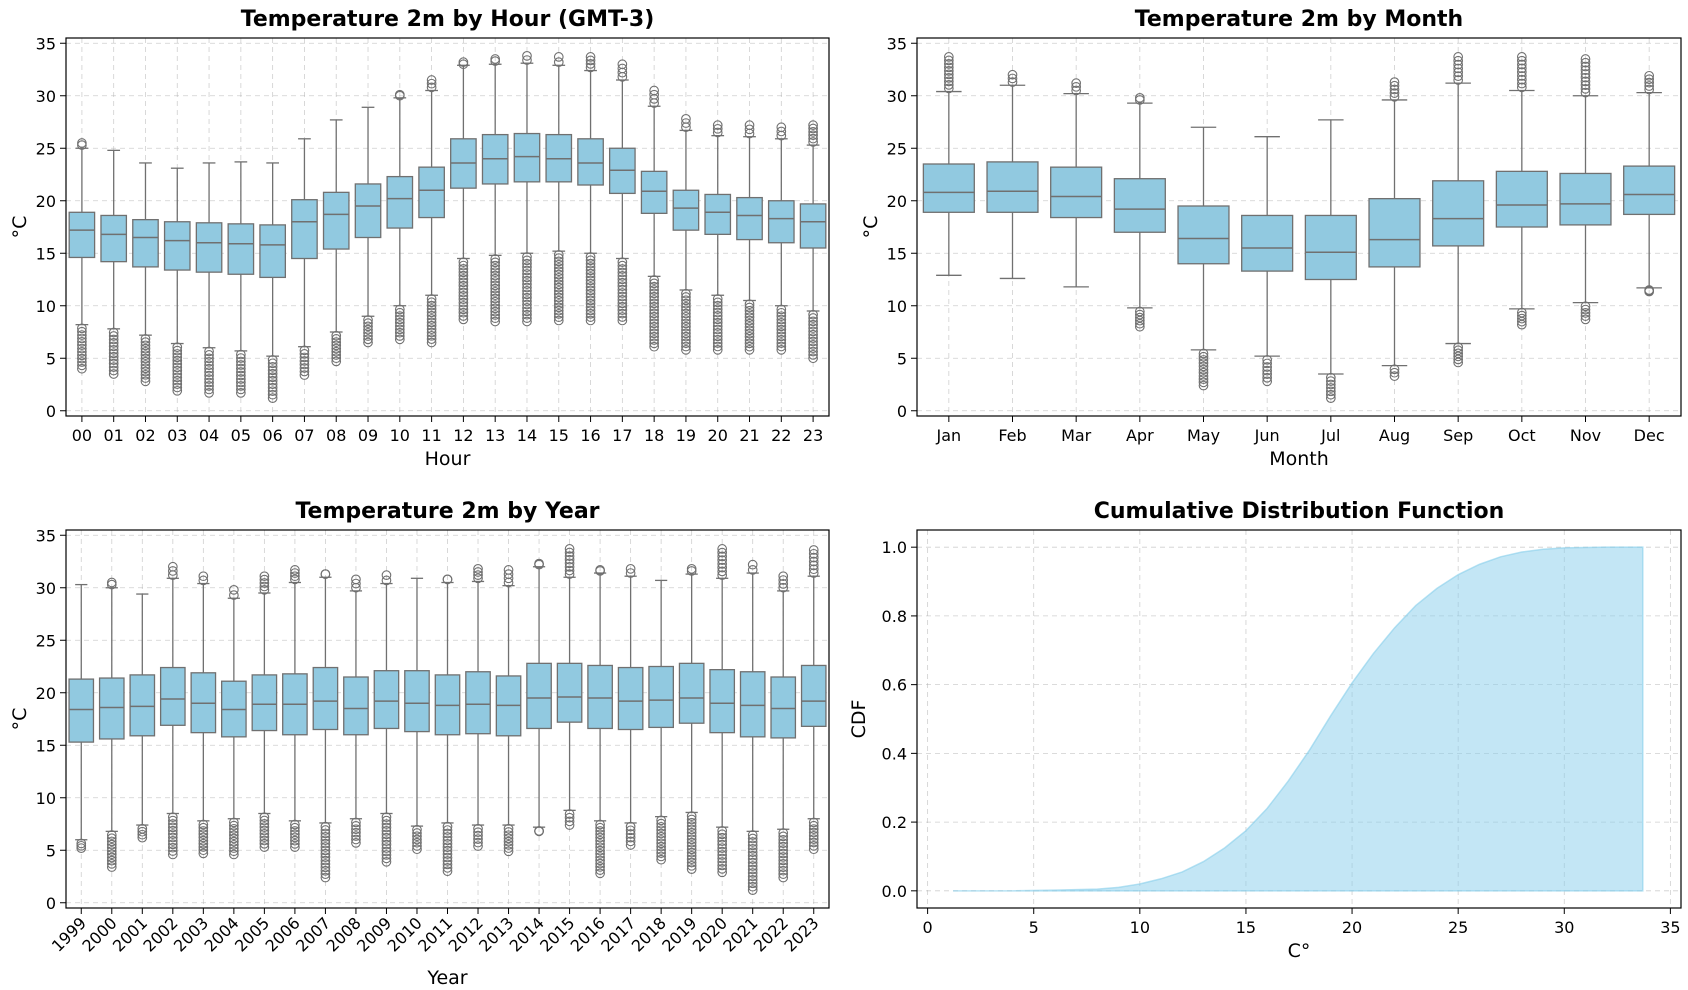 Image resolution: width=1688 pixels, height=990 pixels. What do you see at coordinates (1649, 183) in the screenshot?
I see `month-box-Dec` at bounding box center [1649, 183].